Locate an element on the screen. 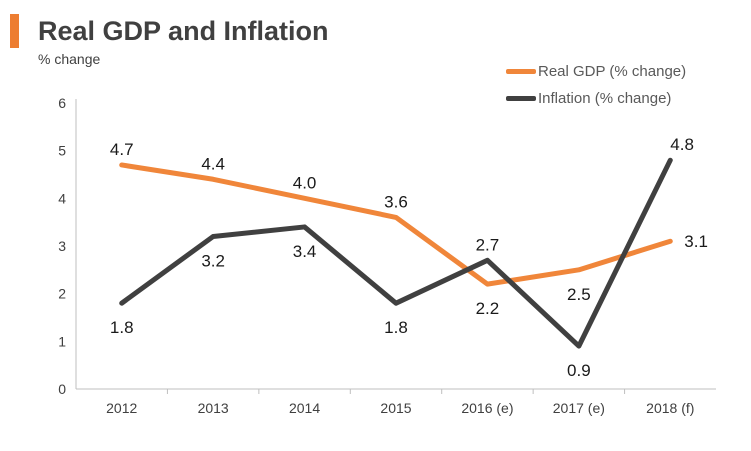 The height and width of the screenshot is (451, 751). x-tick-label: 2015 is located at coordinates (395, 408).